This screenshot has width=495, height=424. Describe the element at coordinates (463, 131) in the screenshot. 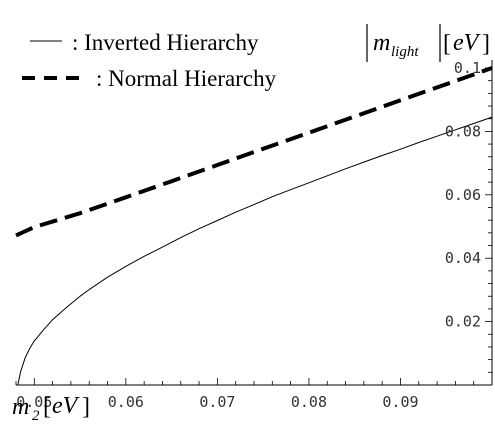

I see `y-tick-label: 0.08` at that location.